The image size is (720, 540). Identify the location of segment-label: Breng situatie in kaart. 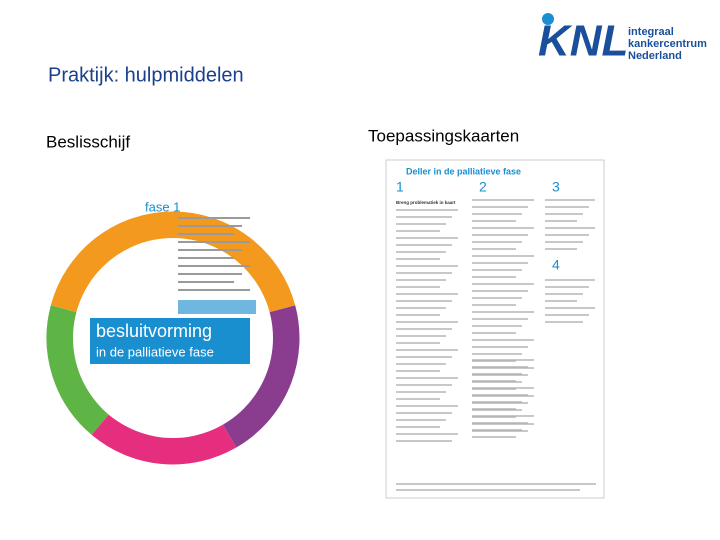
(224, 187).